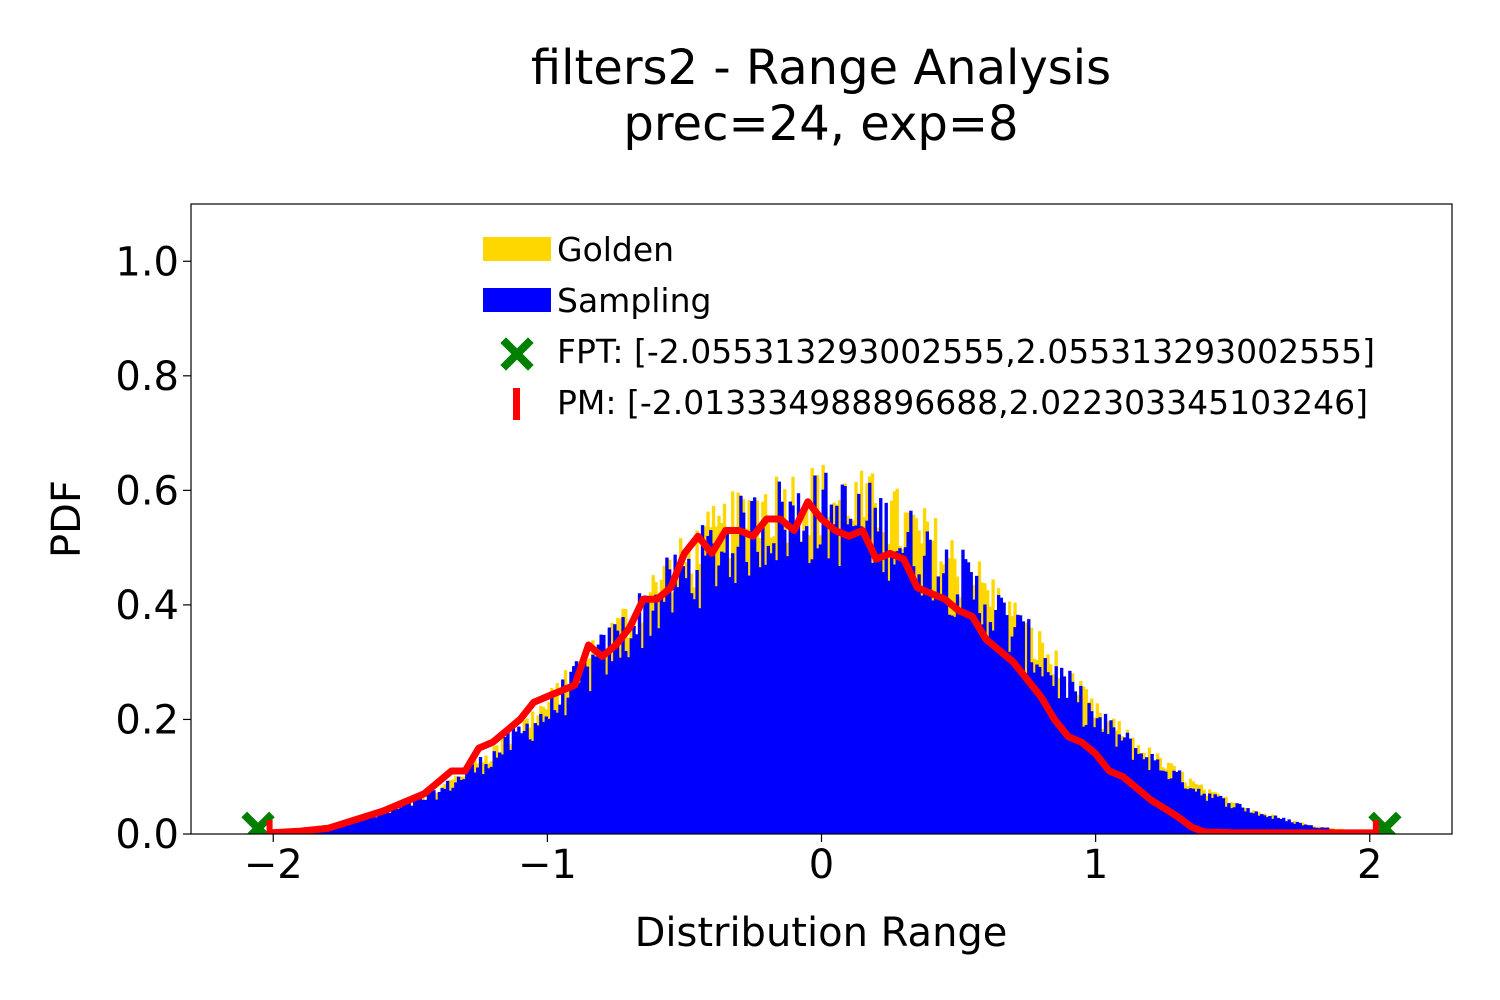  Describe the element at coordinates (813, 861) in the screenshot. I see `x-axis: −2 −1 0 1 2` at that location.